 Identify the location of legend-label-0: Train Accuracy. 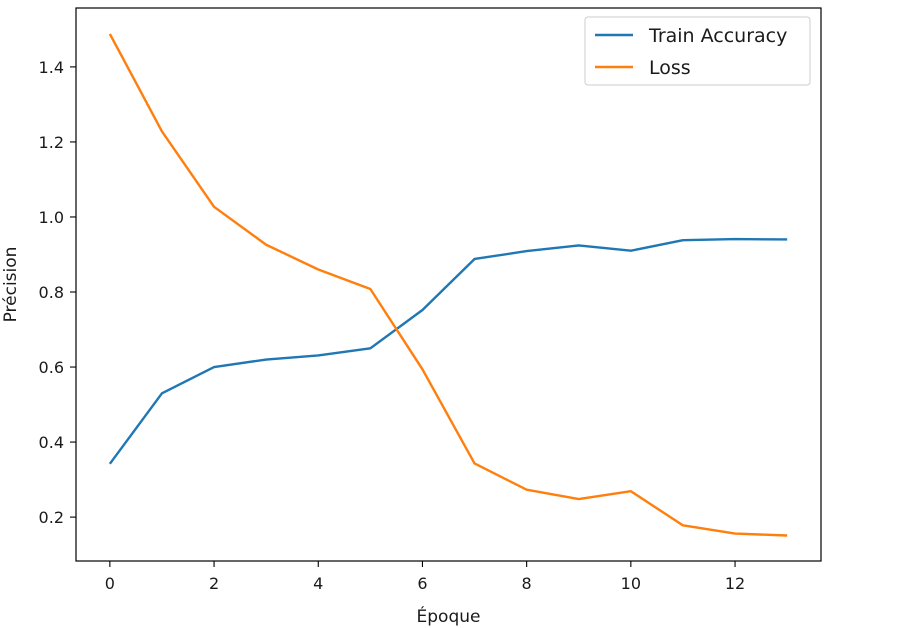
(717, 36).